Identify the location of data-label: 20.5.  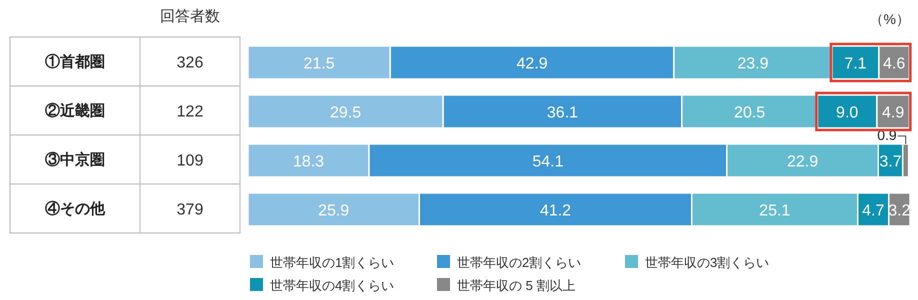
(750, 113).